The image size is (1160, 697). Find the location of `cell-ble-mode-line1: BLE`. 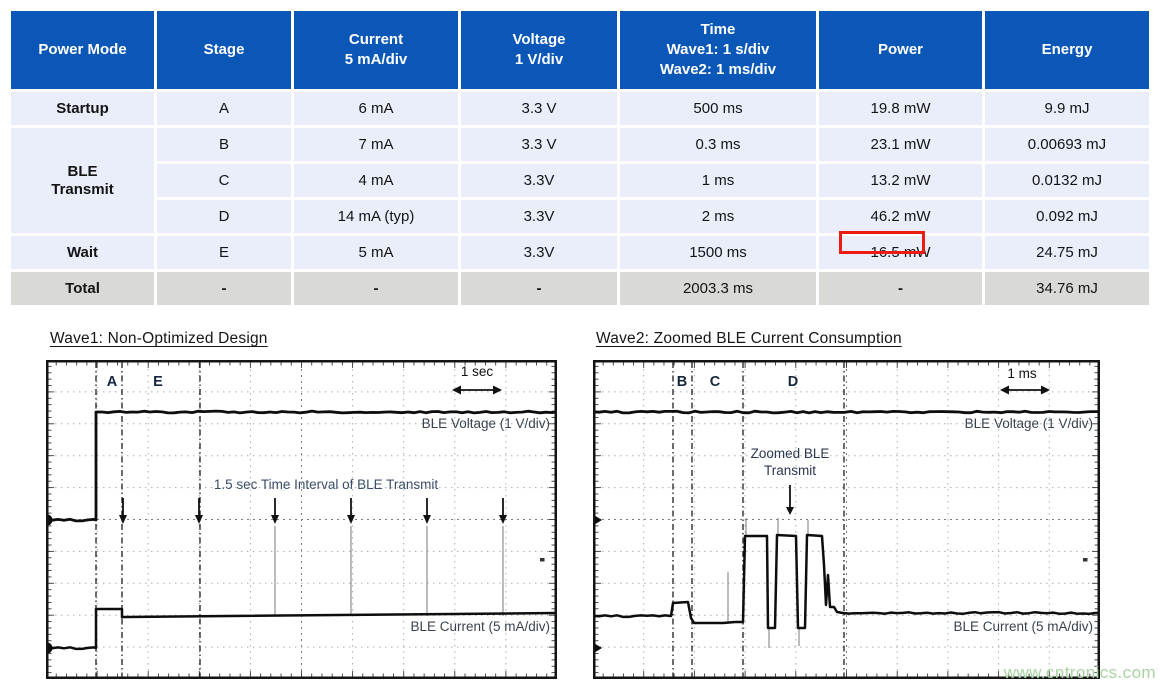

cell-ble-mode-line1: BLE is located at coordinates (82, 171).